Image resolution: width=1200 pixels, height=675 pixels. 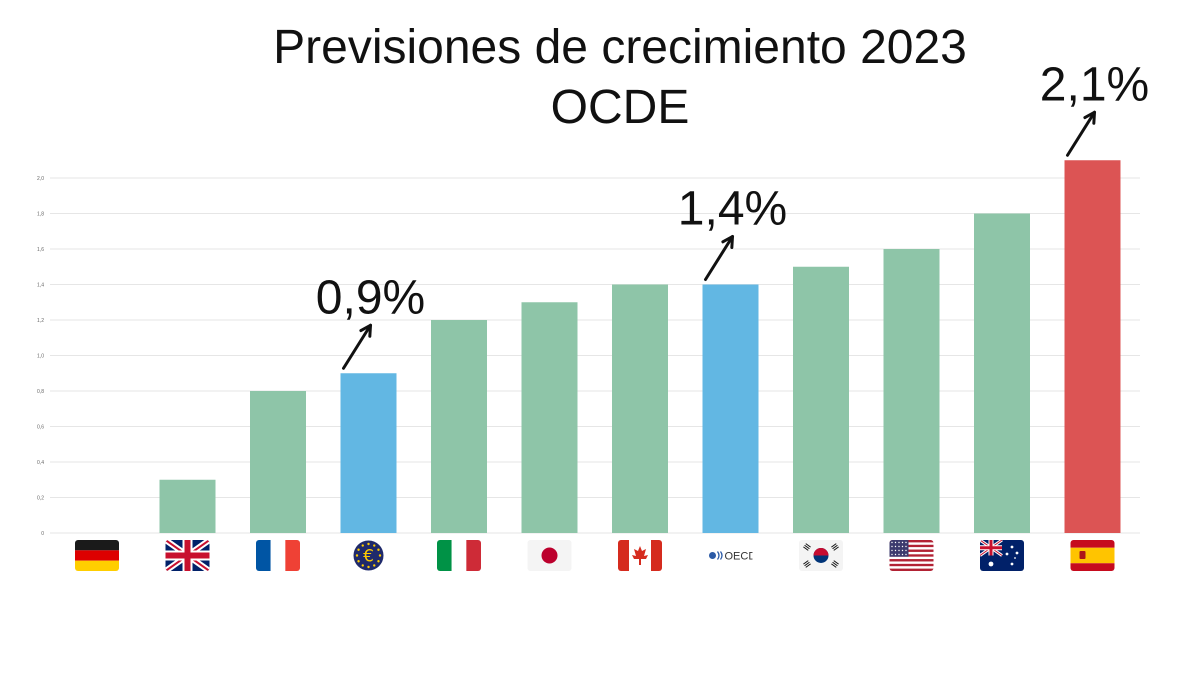 What do you see at coordinates (459, 555) in the screenshot?
I see `flag-italy-icon` at bounding box center [459, 555].